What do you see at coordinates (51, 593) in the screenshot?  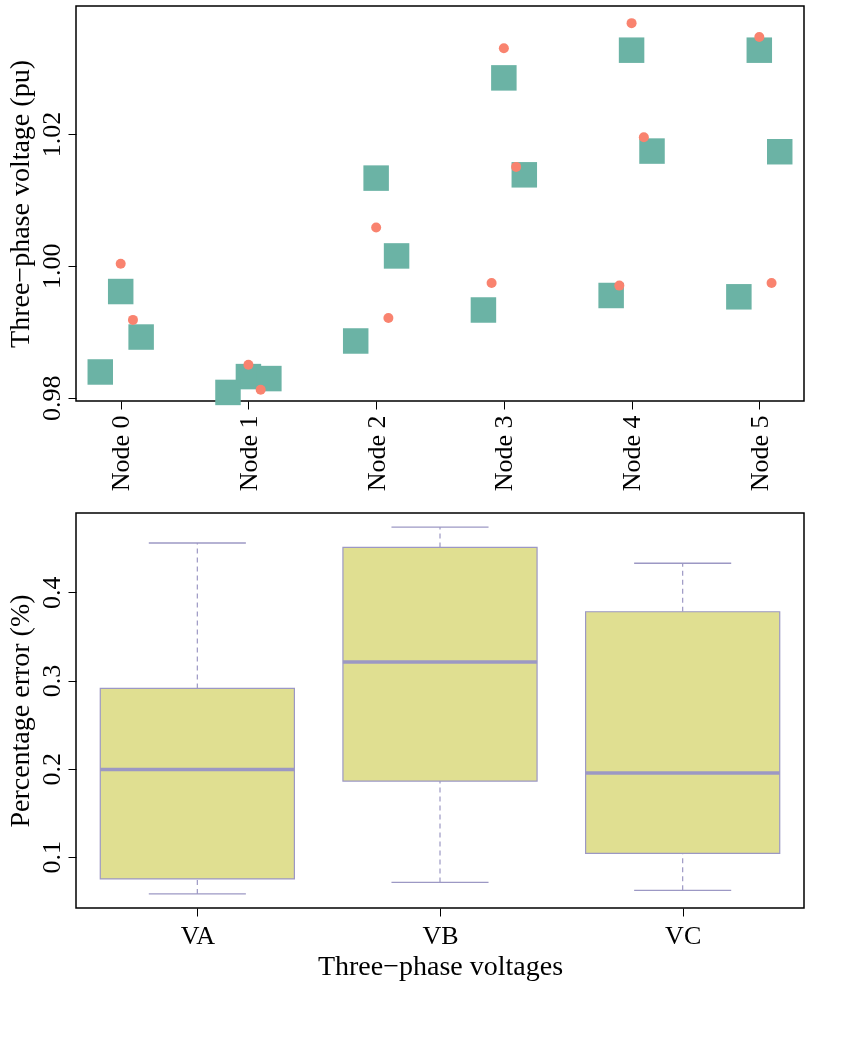 I see `y-tick-label: 0.4` at bounding box center [51, 593].